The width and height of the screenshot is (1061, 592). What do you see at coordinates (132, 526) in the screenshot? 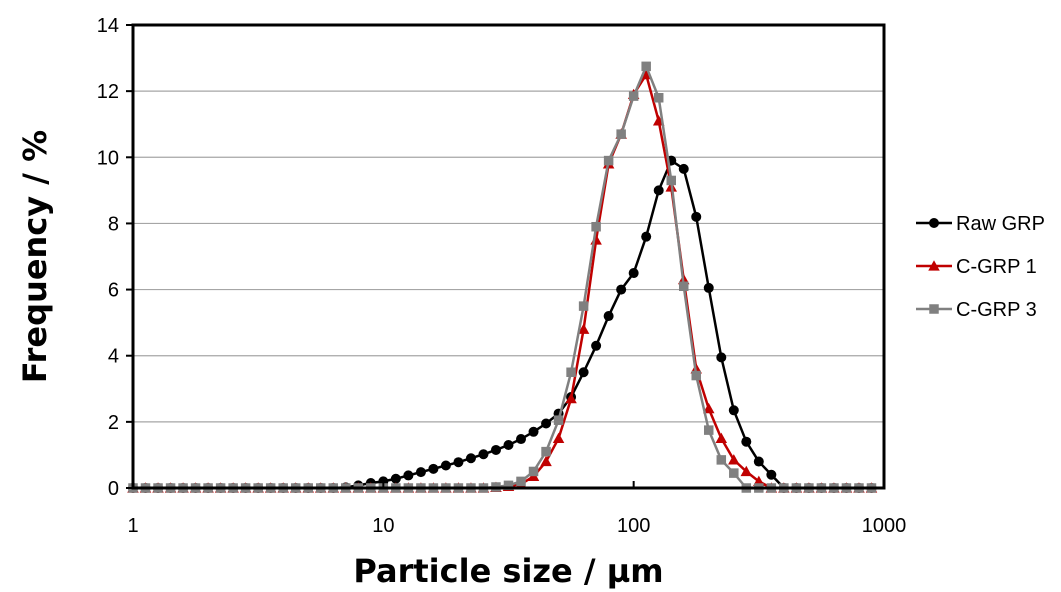
I see `x-tick-label-1: 1` at bounding box center [132, 526].